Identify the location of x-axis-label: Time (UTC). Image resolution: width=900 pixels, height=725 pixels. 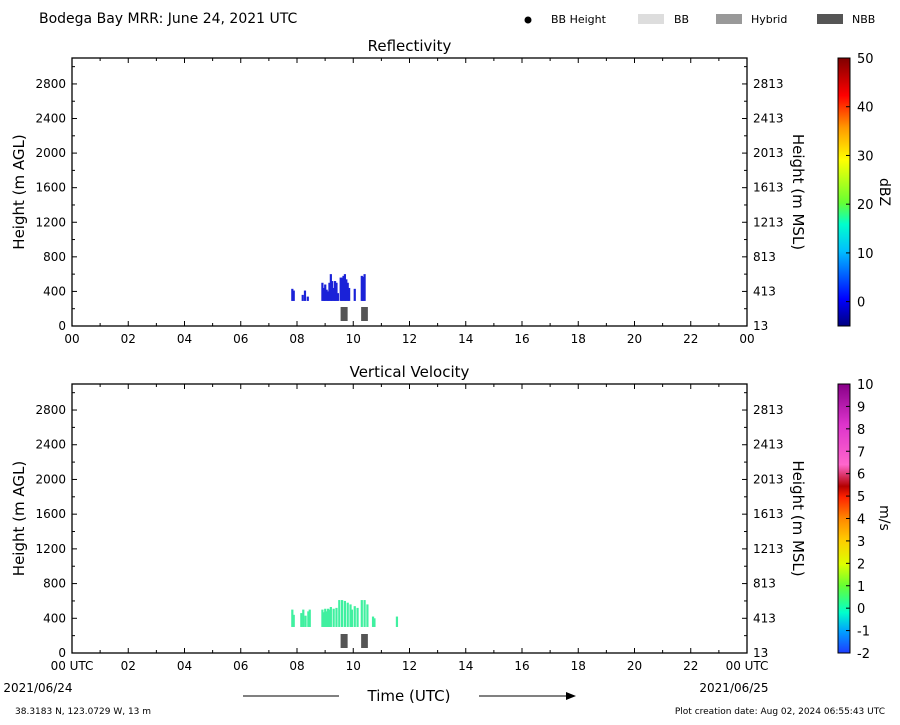
(409, 696).